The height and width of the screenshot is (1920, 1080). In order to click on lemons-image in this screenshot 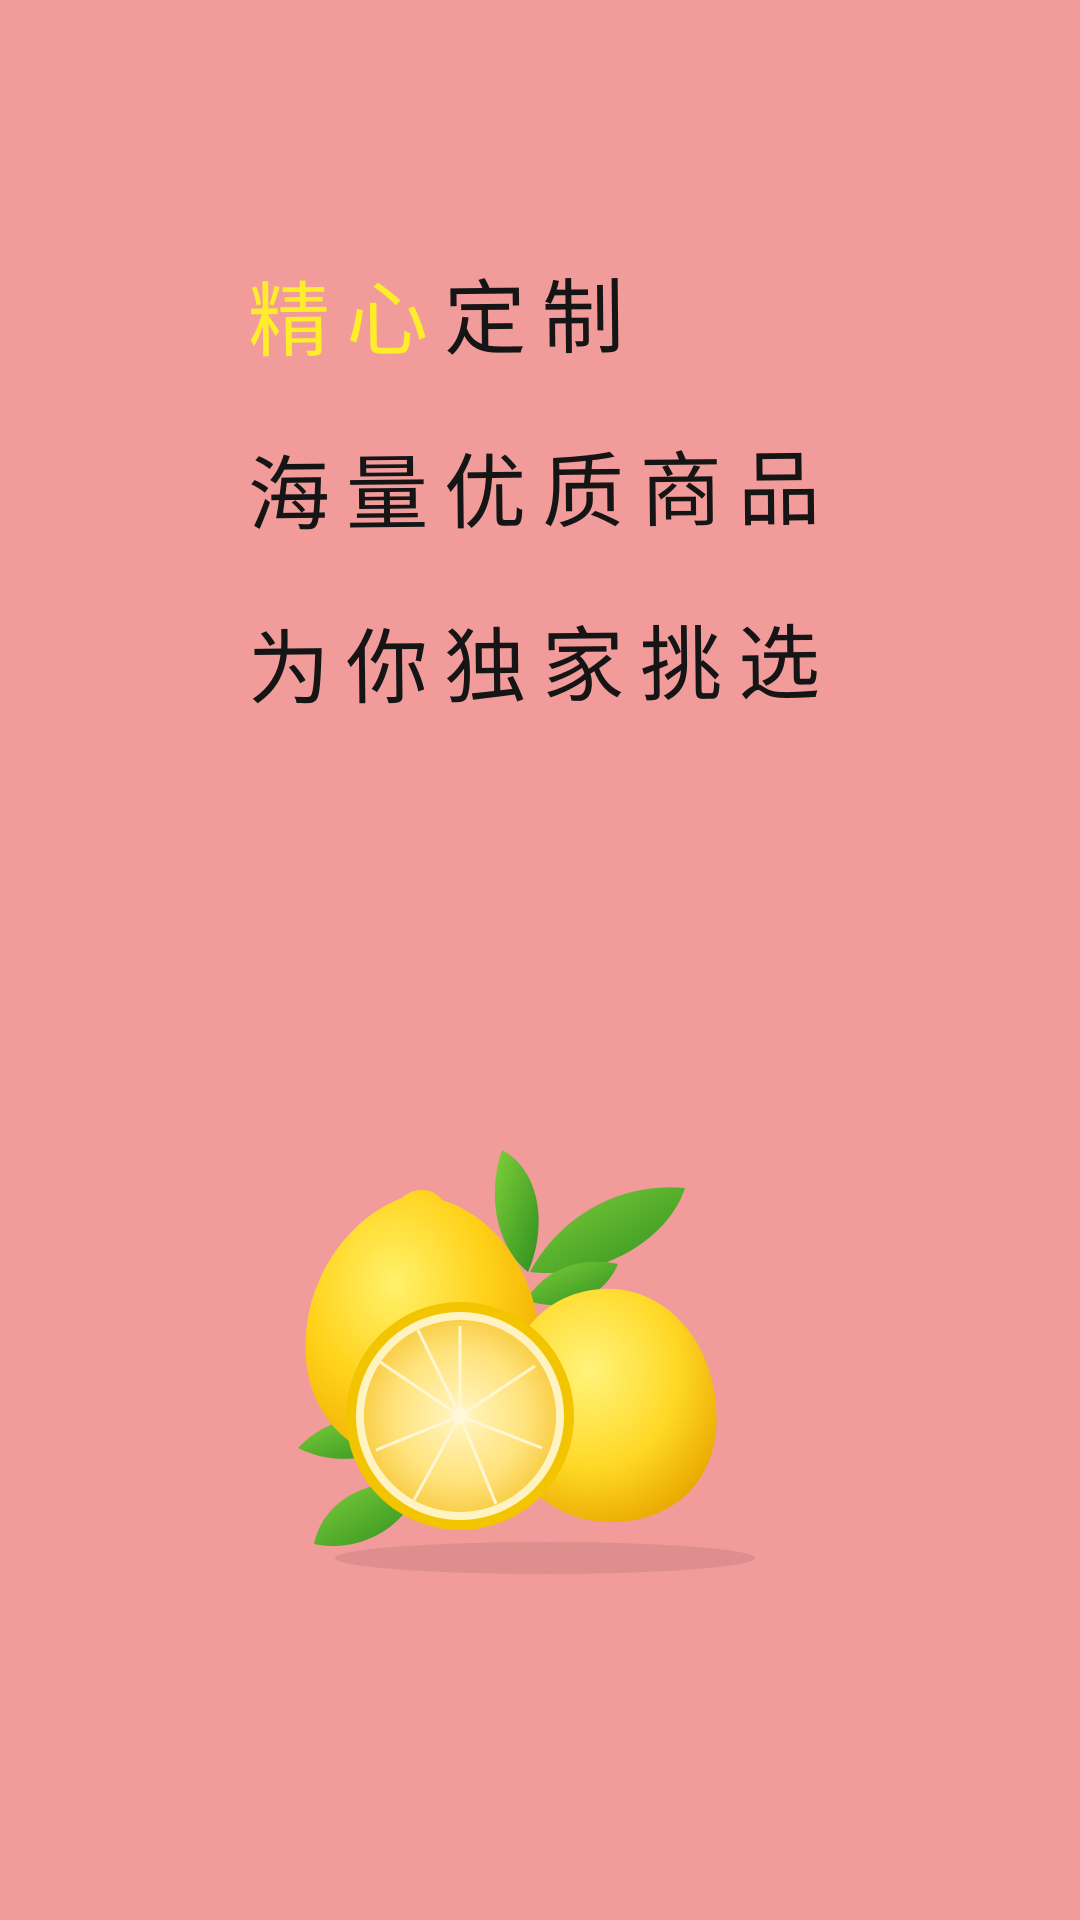, I will do `click(526, 1362)`.